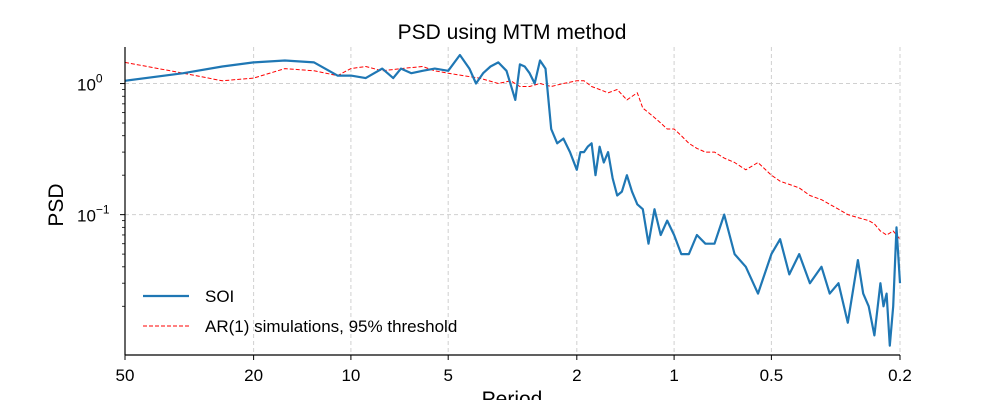  What do you see at coordinates (576, 375) in the screenshot?
I see `x-tick-label: 2` at bounding box center [576, 375].